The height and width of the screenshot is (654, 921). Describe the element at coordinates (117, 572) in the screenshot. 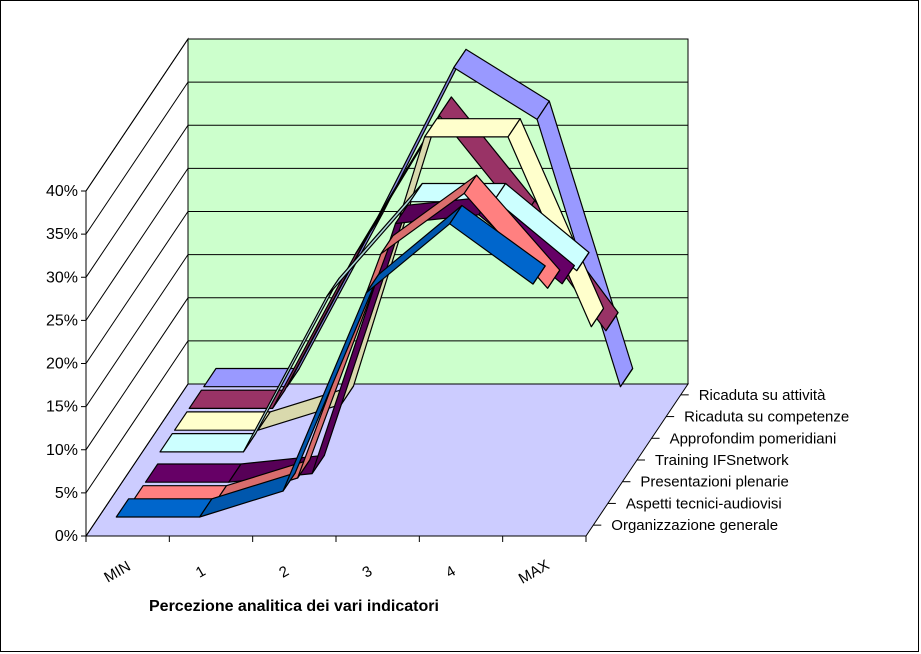

I see `x-tick-label: MIN` at that location.